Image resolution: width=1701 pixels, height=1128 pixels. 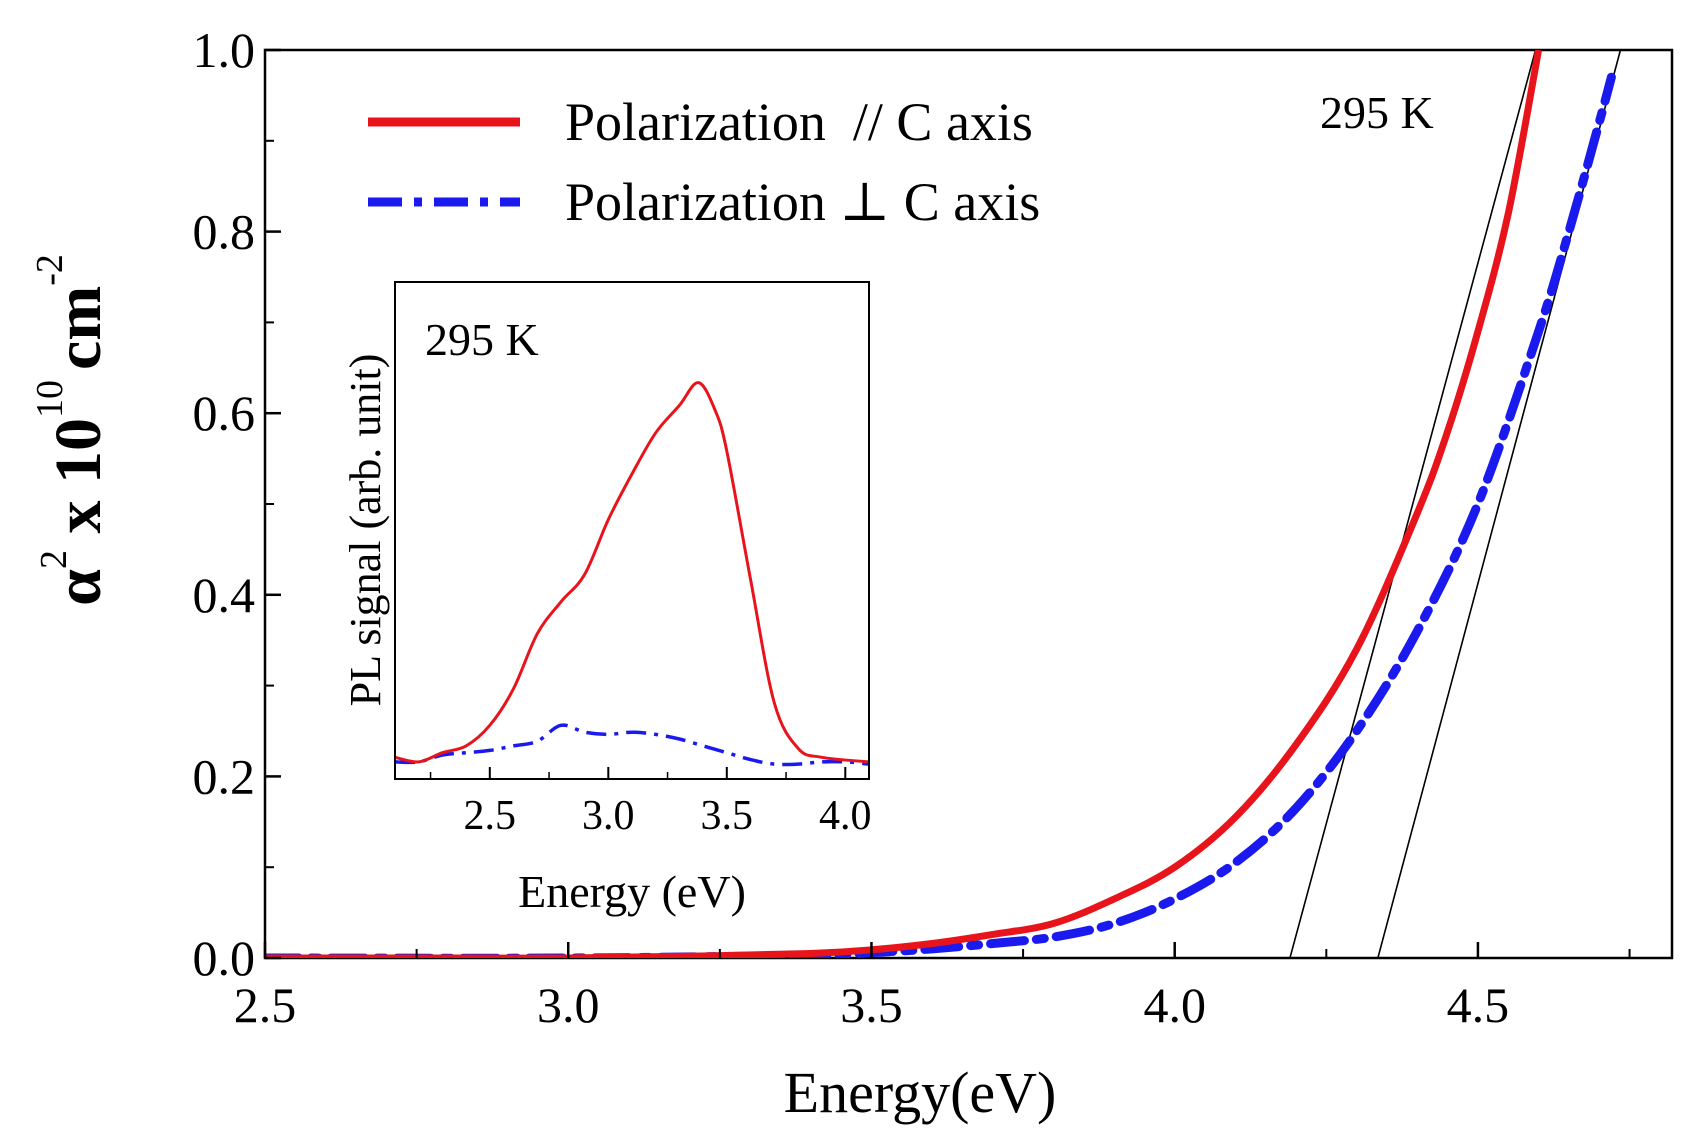 I want to click on x-tick-label: 2.5, so click(x=265, y=1005).